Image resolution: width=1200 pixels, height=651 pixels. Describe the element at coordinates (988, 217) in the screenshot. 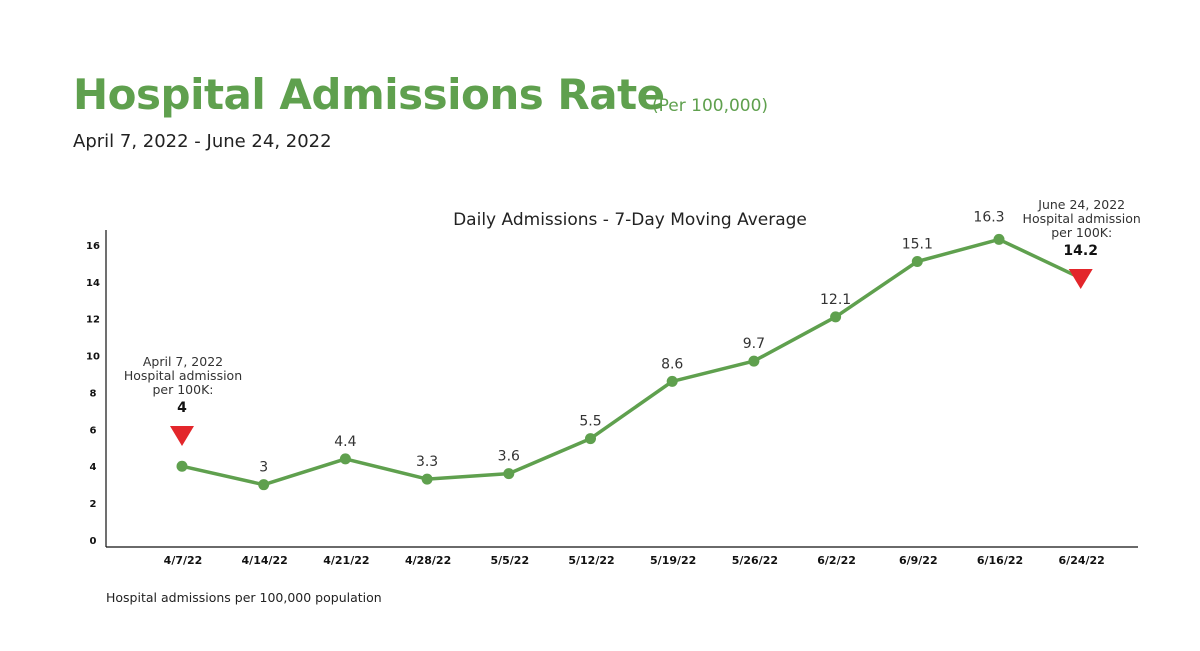

I see `data-label: 16.3` at that location.